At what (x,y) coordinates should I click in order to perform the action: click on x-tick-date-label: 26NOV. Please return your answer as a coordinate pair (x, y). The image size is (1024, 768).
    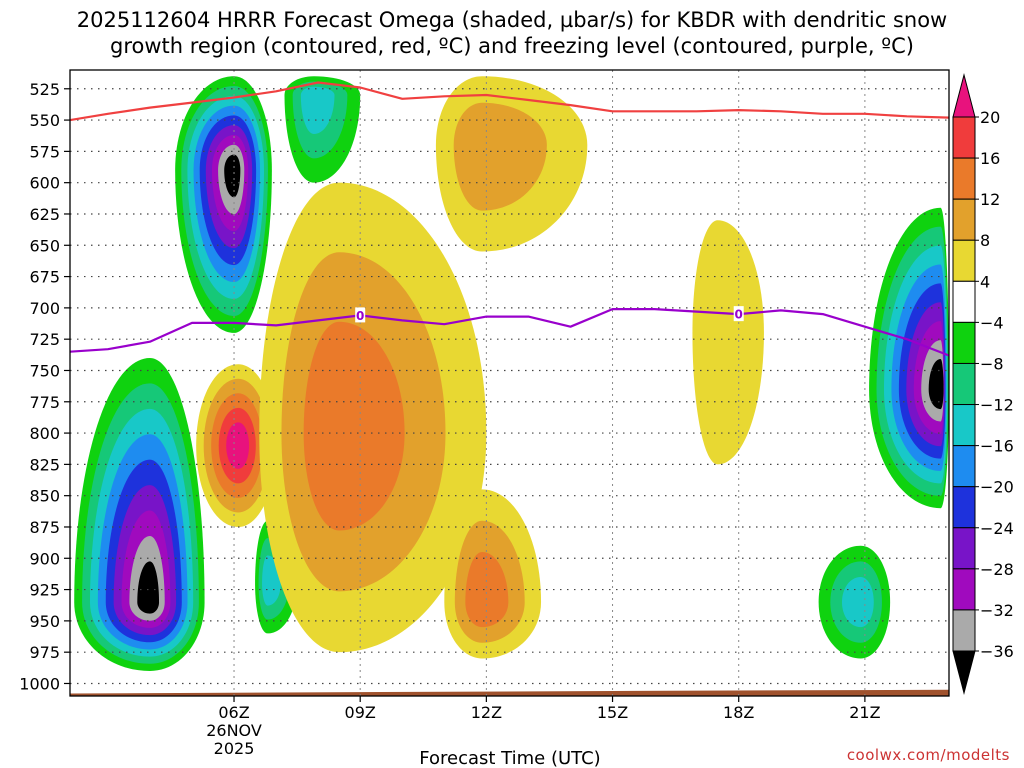
    Looking at the image, I should click on (234, 730).